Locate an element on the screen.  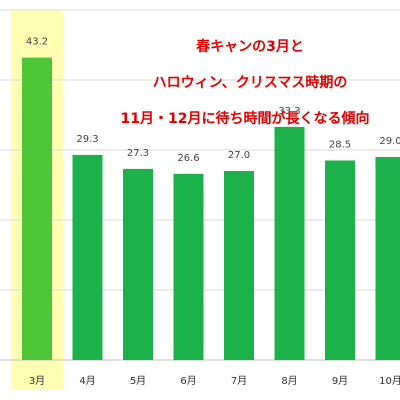
data-label-4: 26.6 is located at coordinates (188, 158).